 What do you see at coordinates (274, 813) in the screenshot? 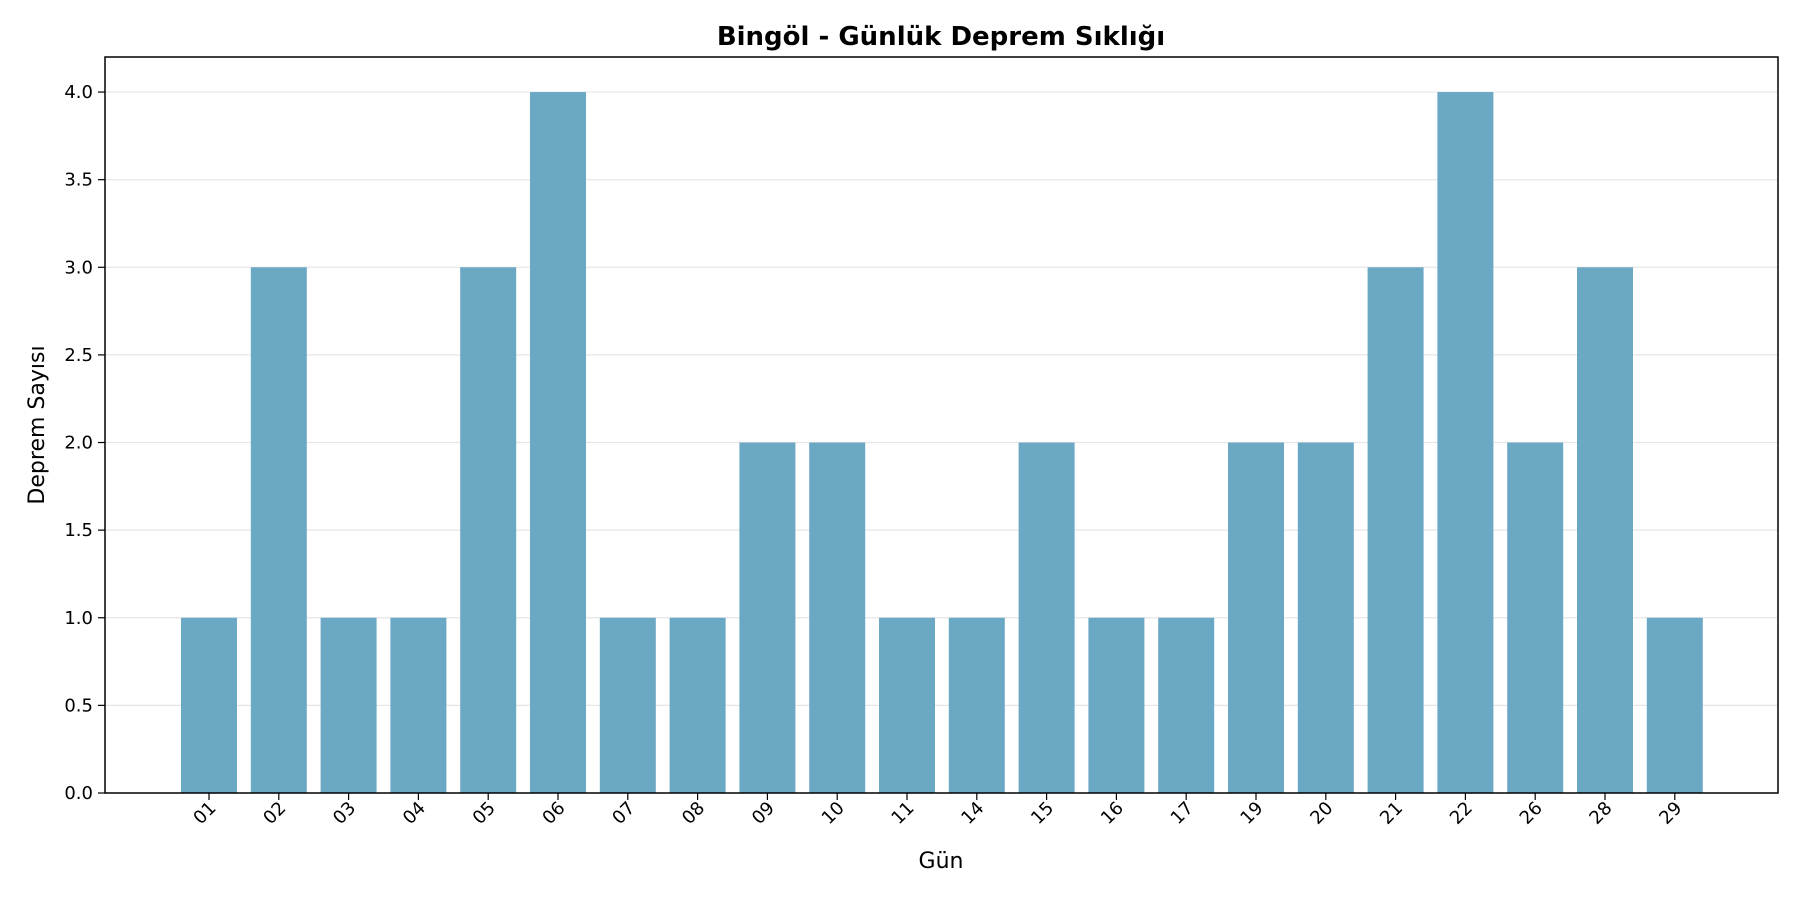
I see `x-tick-label-02: 02` at bounding box center [274, 813].